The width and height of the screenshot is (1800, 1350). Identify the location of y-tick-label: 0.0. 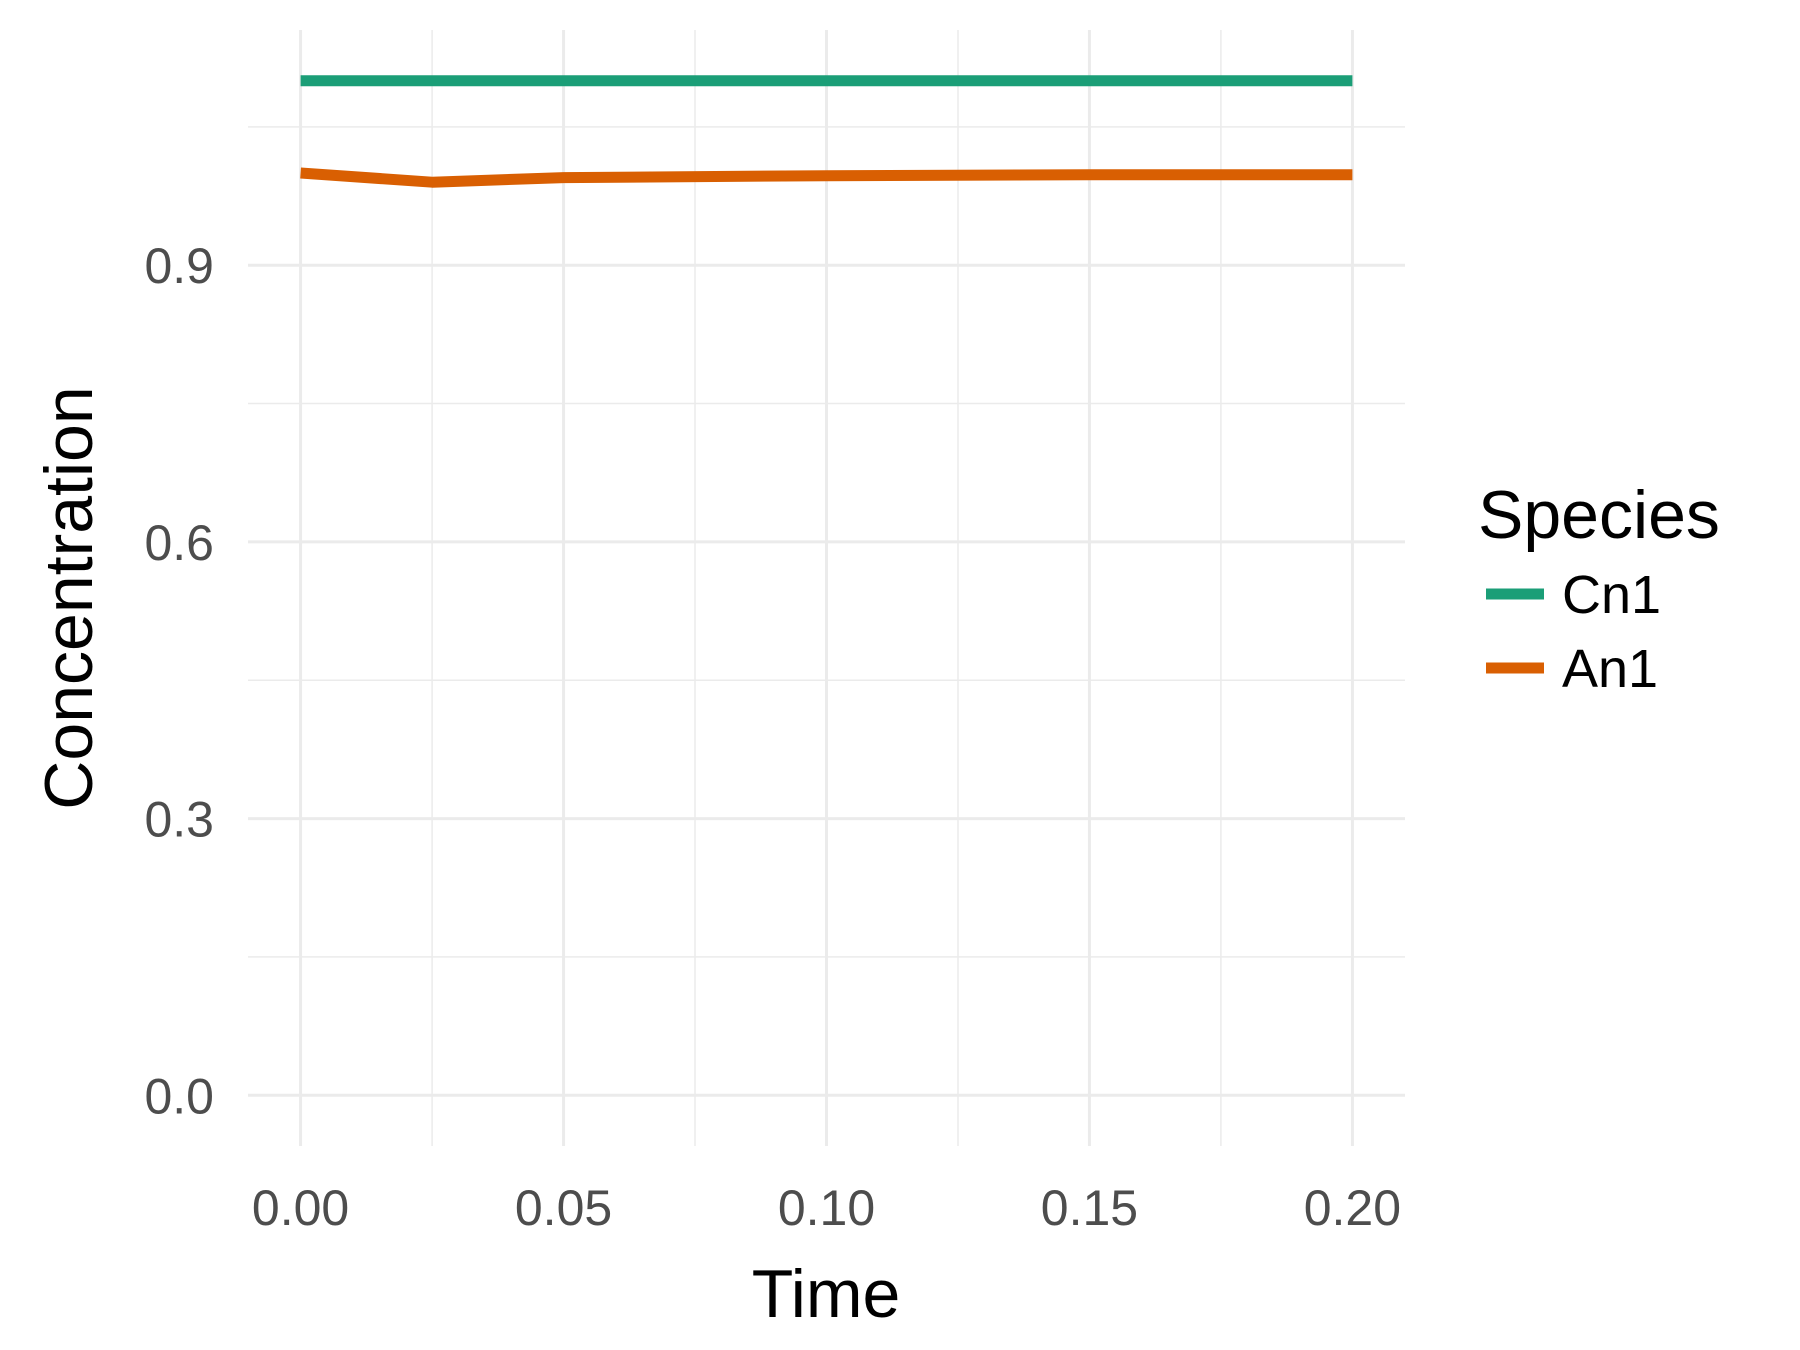
(179, 1096).